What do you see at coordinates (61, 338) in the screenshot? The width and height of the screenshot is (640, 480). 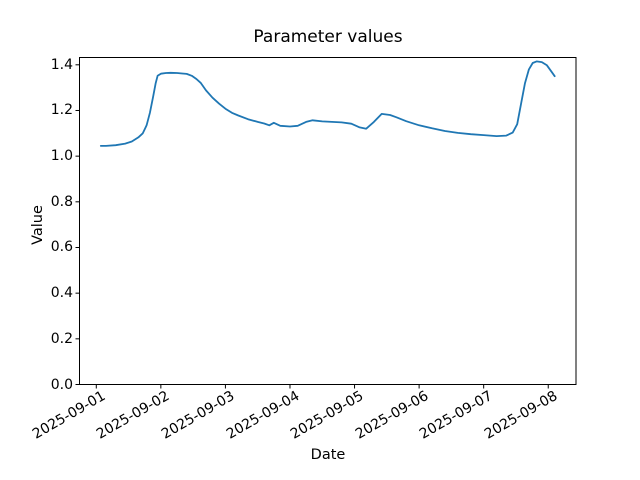 I see `y-tick-label: 0.2` at bounding box center [61, 338].